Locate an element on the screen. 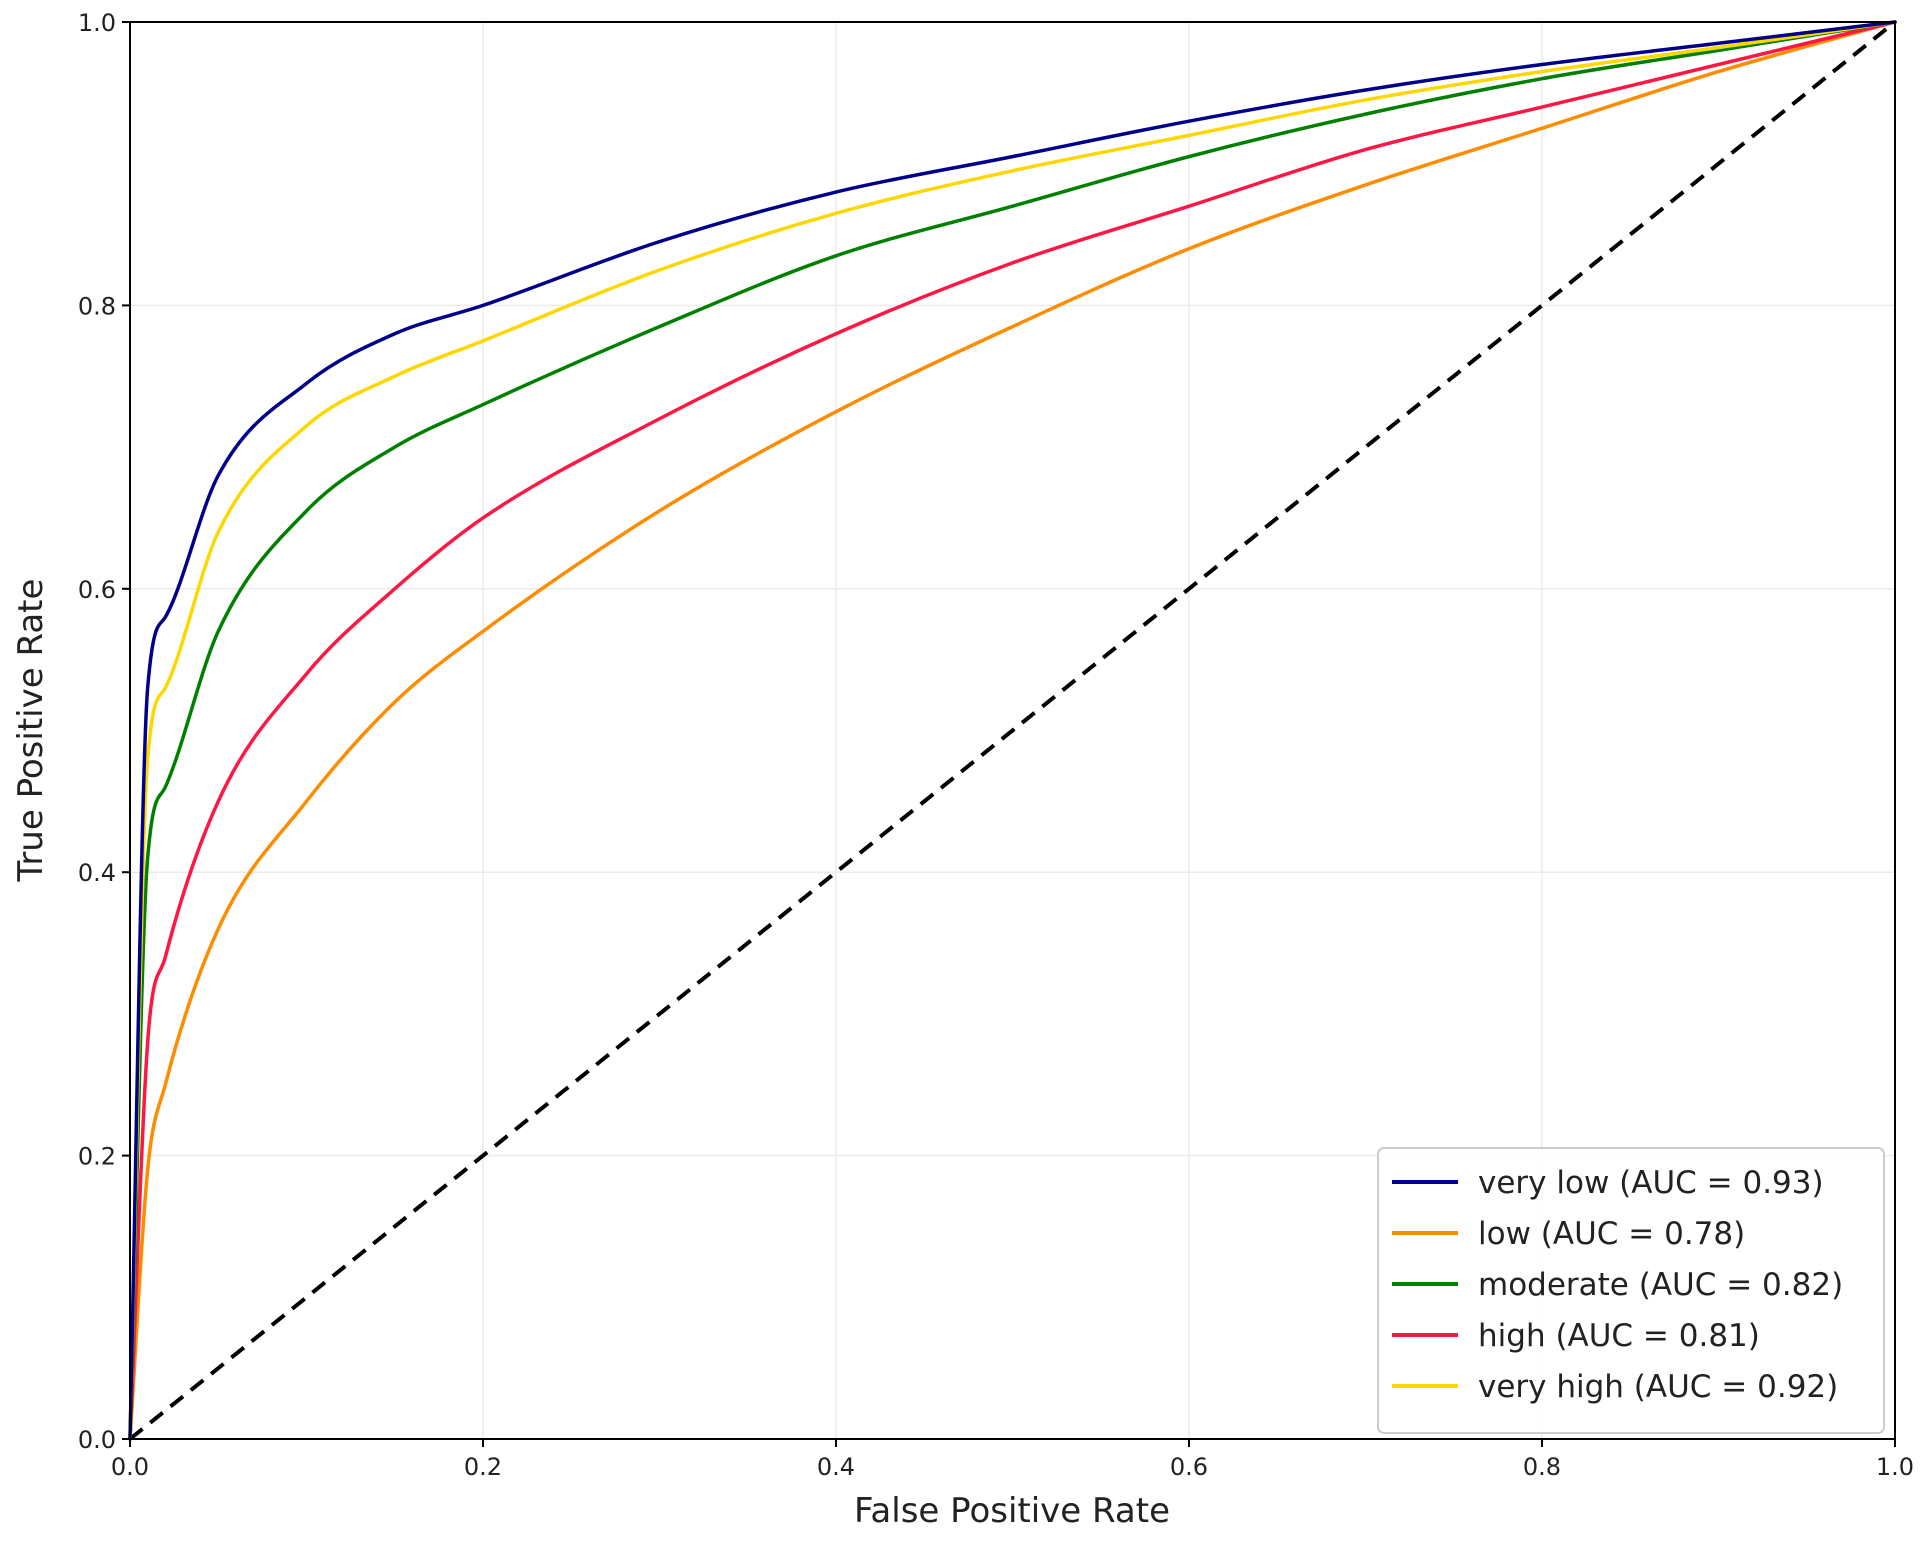  y-tick-label: 0.6 is located at coordinates (97, 590).